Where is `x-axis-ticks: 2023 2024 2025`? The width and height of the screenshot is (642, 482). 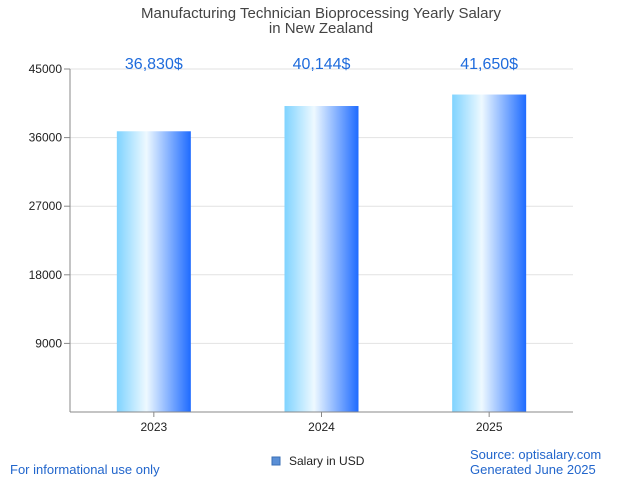 x-axis-ticks: 2023 2024 2025 is located at coordinates (321, 423).